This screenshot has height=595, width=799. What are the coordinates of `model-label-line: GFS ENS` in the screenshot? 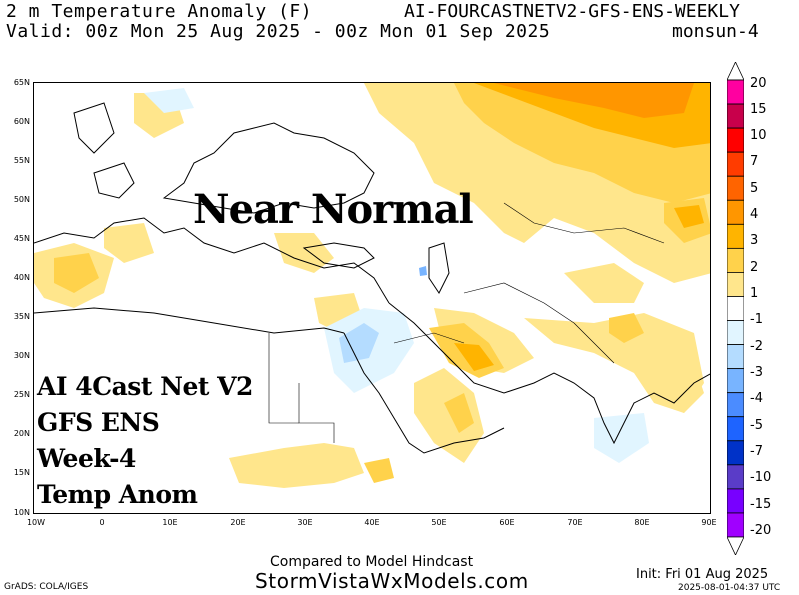 It's located at (98, 422).